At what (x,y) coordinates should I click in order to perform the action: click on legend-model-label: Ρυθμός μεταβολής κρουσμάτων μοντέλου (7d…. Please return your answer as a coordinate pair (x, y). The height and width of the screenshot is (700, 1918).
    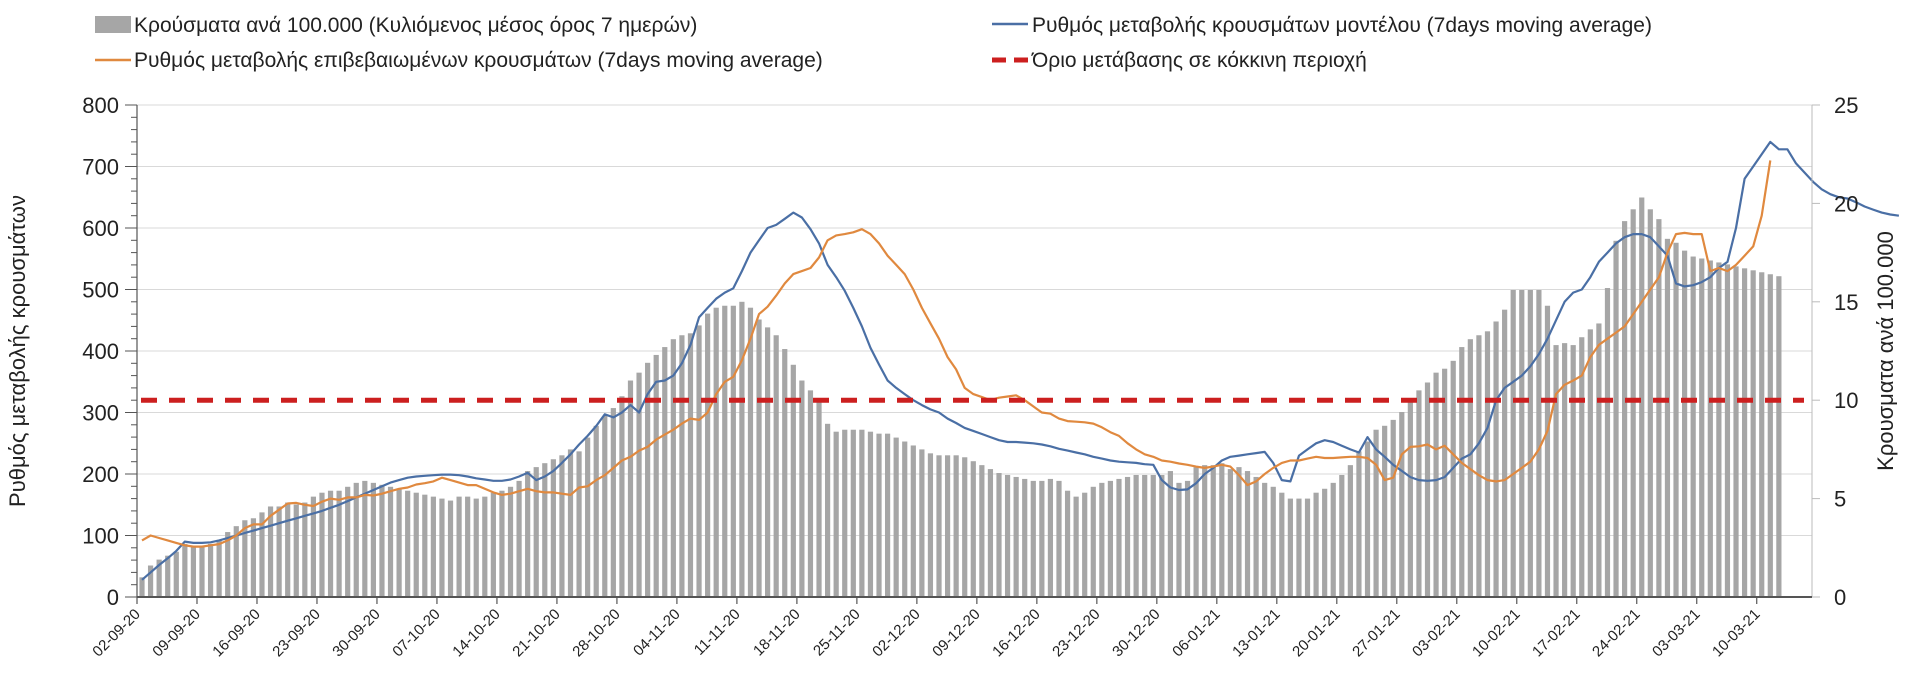
    Looking at the image, I should click on (1342, 25).